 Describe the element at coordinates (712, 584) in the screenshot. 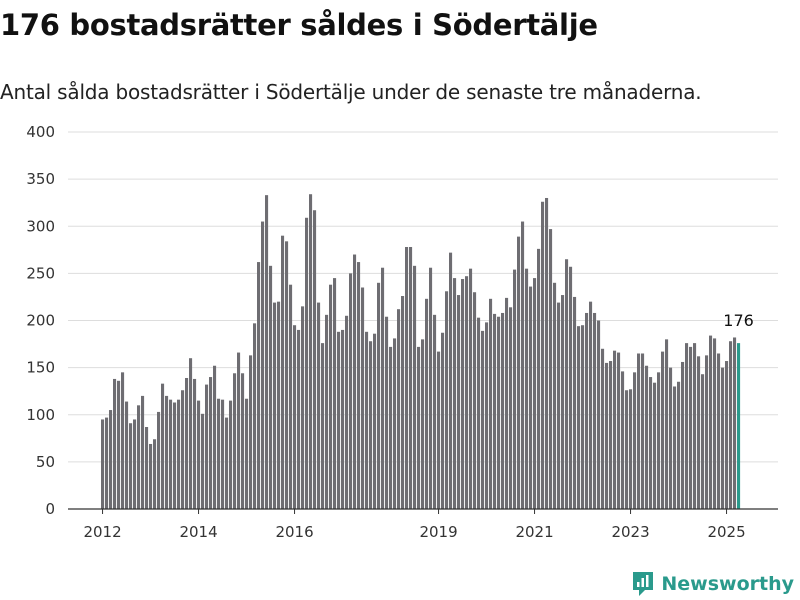

I see `brand-logo: Newsworthy` at that location.